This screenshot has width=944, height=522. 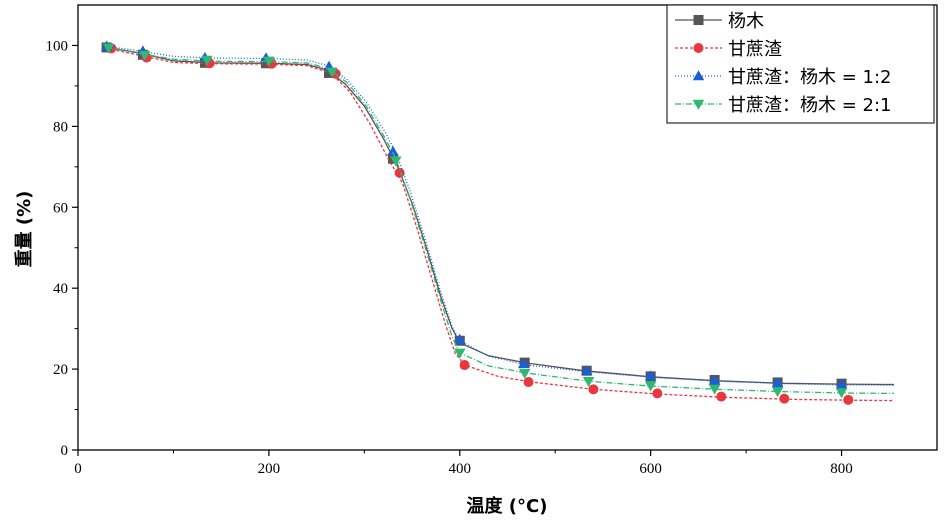 I want to click on y-tick-label: 0, so click(x=65, y=451).